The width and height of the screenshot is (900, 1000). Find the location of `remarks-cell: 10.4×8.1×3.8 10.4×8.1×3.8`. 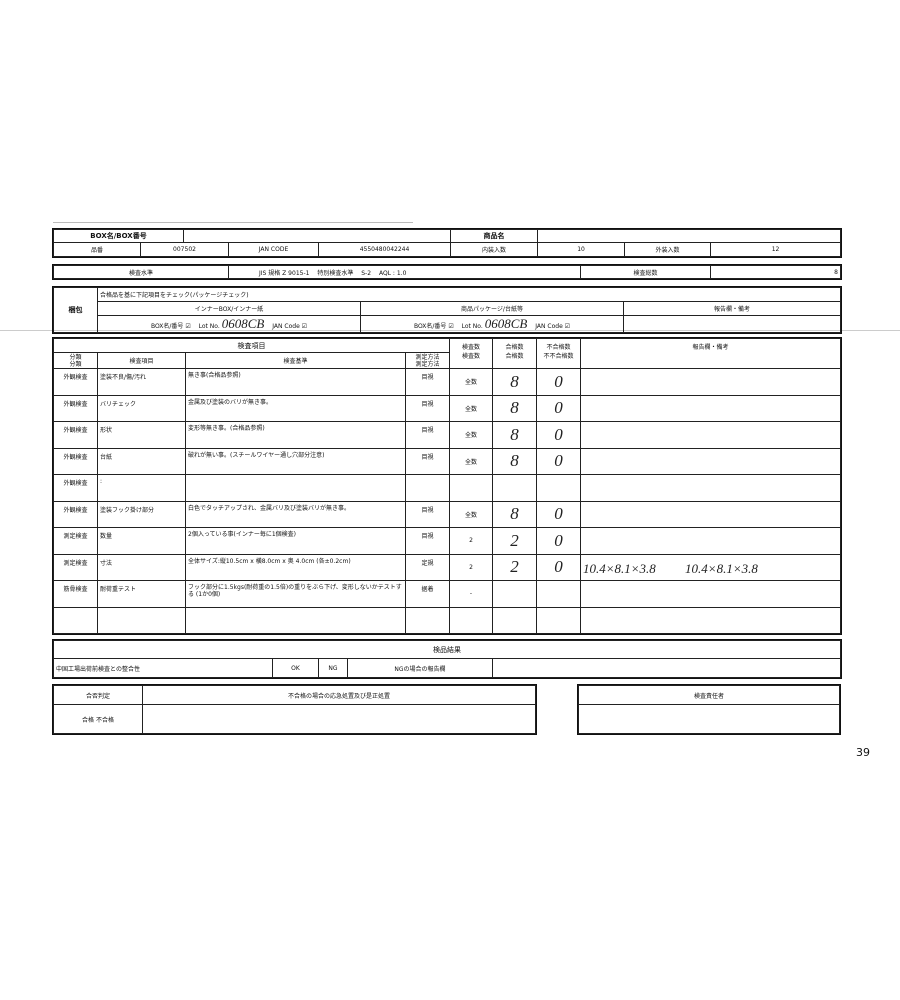

remarks-cell: 10.4×8.1×3.8 10.4×8.1×3.8 is located at coordinates (710, 567).